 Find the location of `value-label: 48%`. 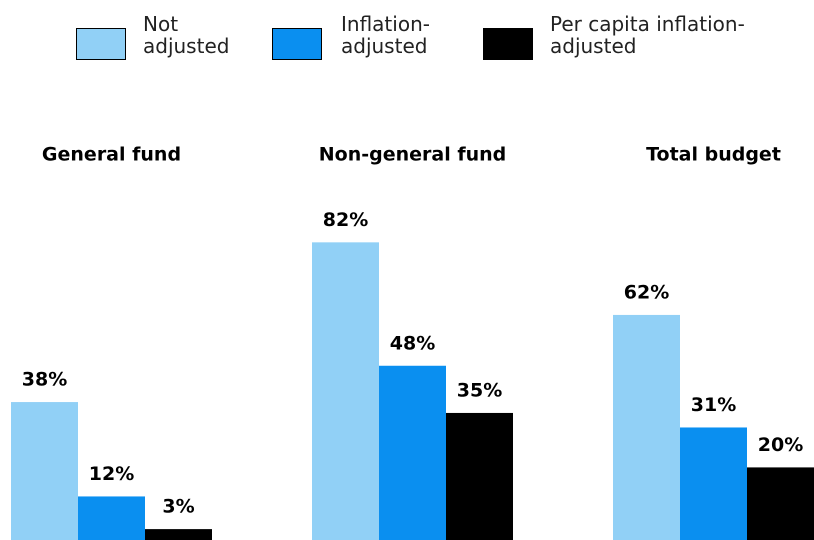

value-label: 48% is located at coordinates (412, 343).